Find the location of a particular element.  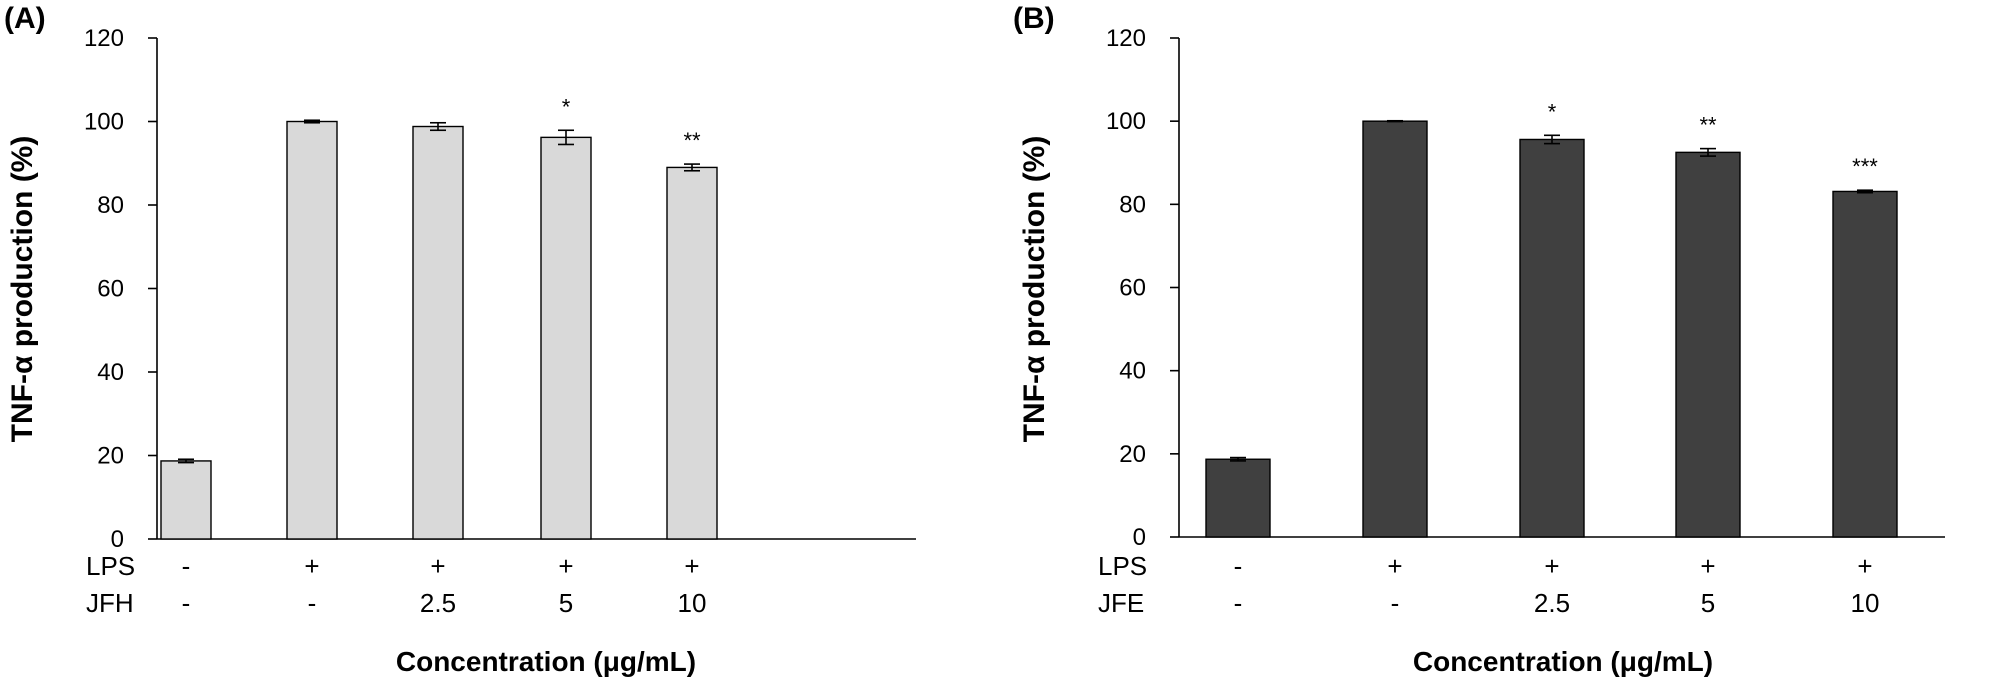

panel-a-x-axis-label: Concentration (μg/mL) is located at coordinates (546, 661).